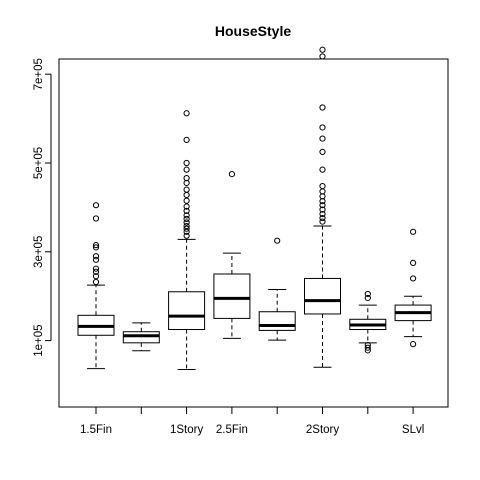 The image size is (480, 480). I want to click on box-1.5Unf, so click(141, 337).